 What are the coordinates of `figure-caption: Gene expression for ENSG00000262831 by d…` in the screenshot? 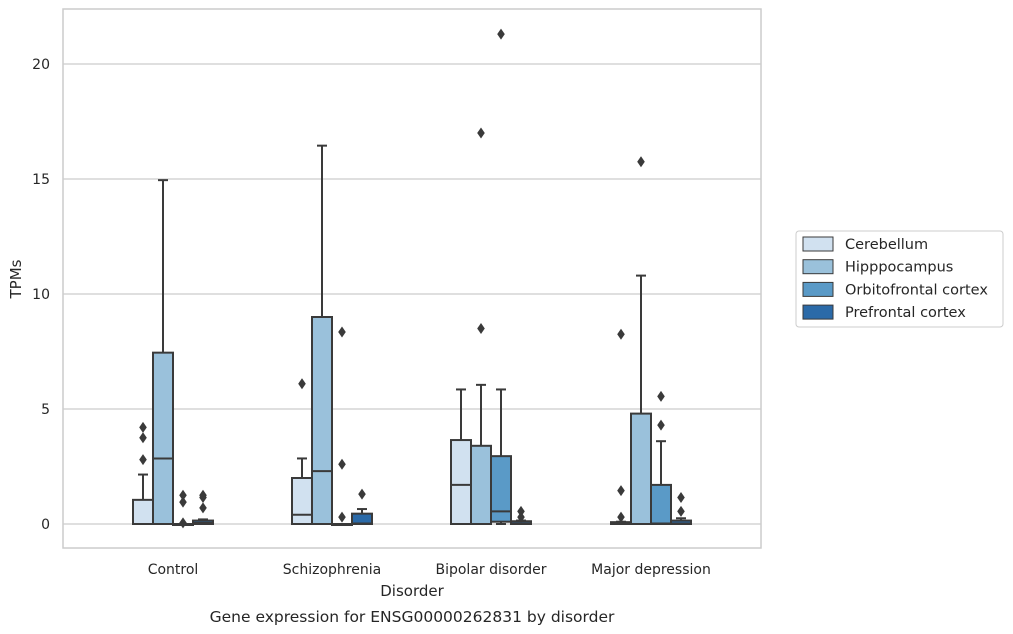 It's located at (412, 617).